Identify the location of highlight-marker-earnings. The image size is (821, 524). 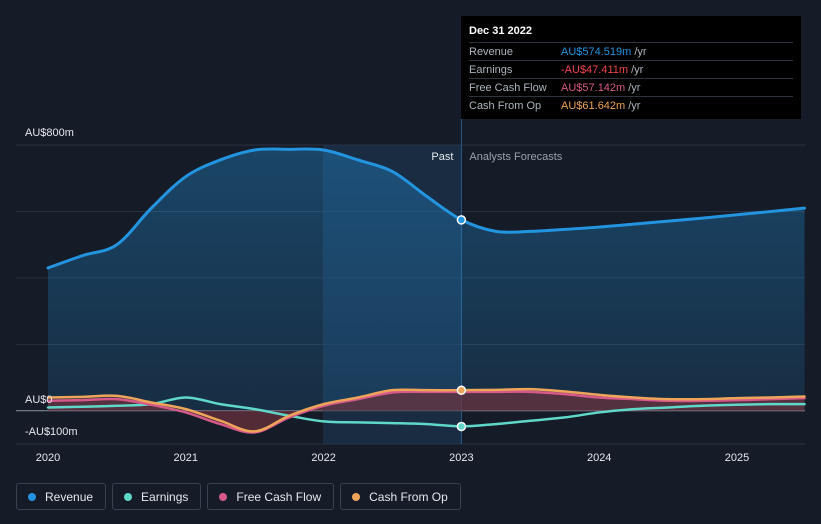
(461, 426).